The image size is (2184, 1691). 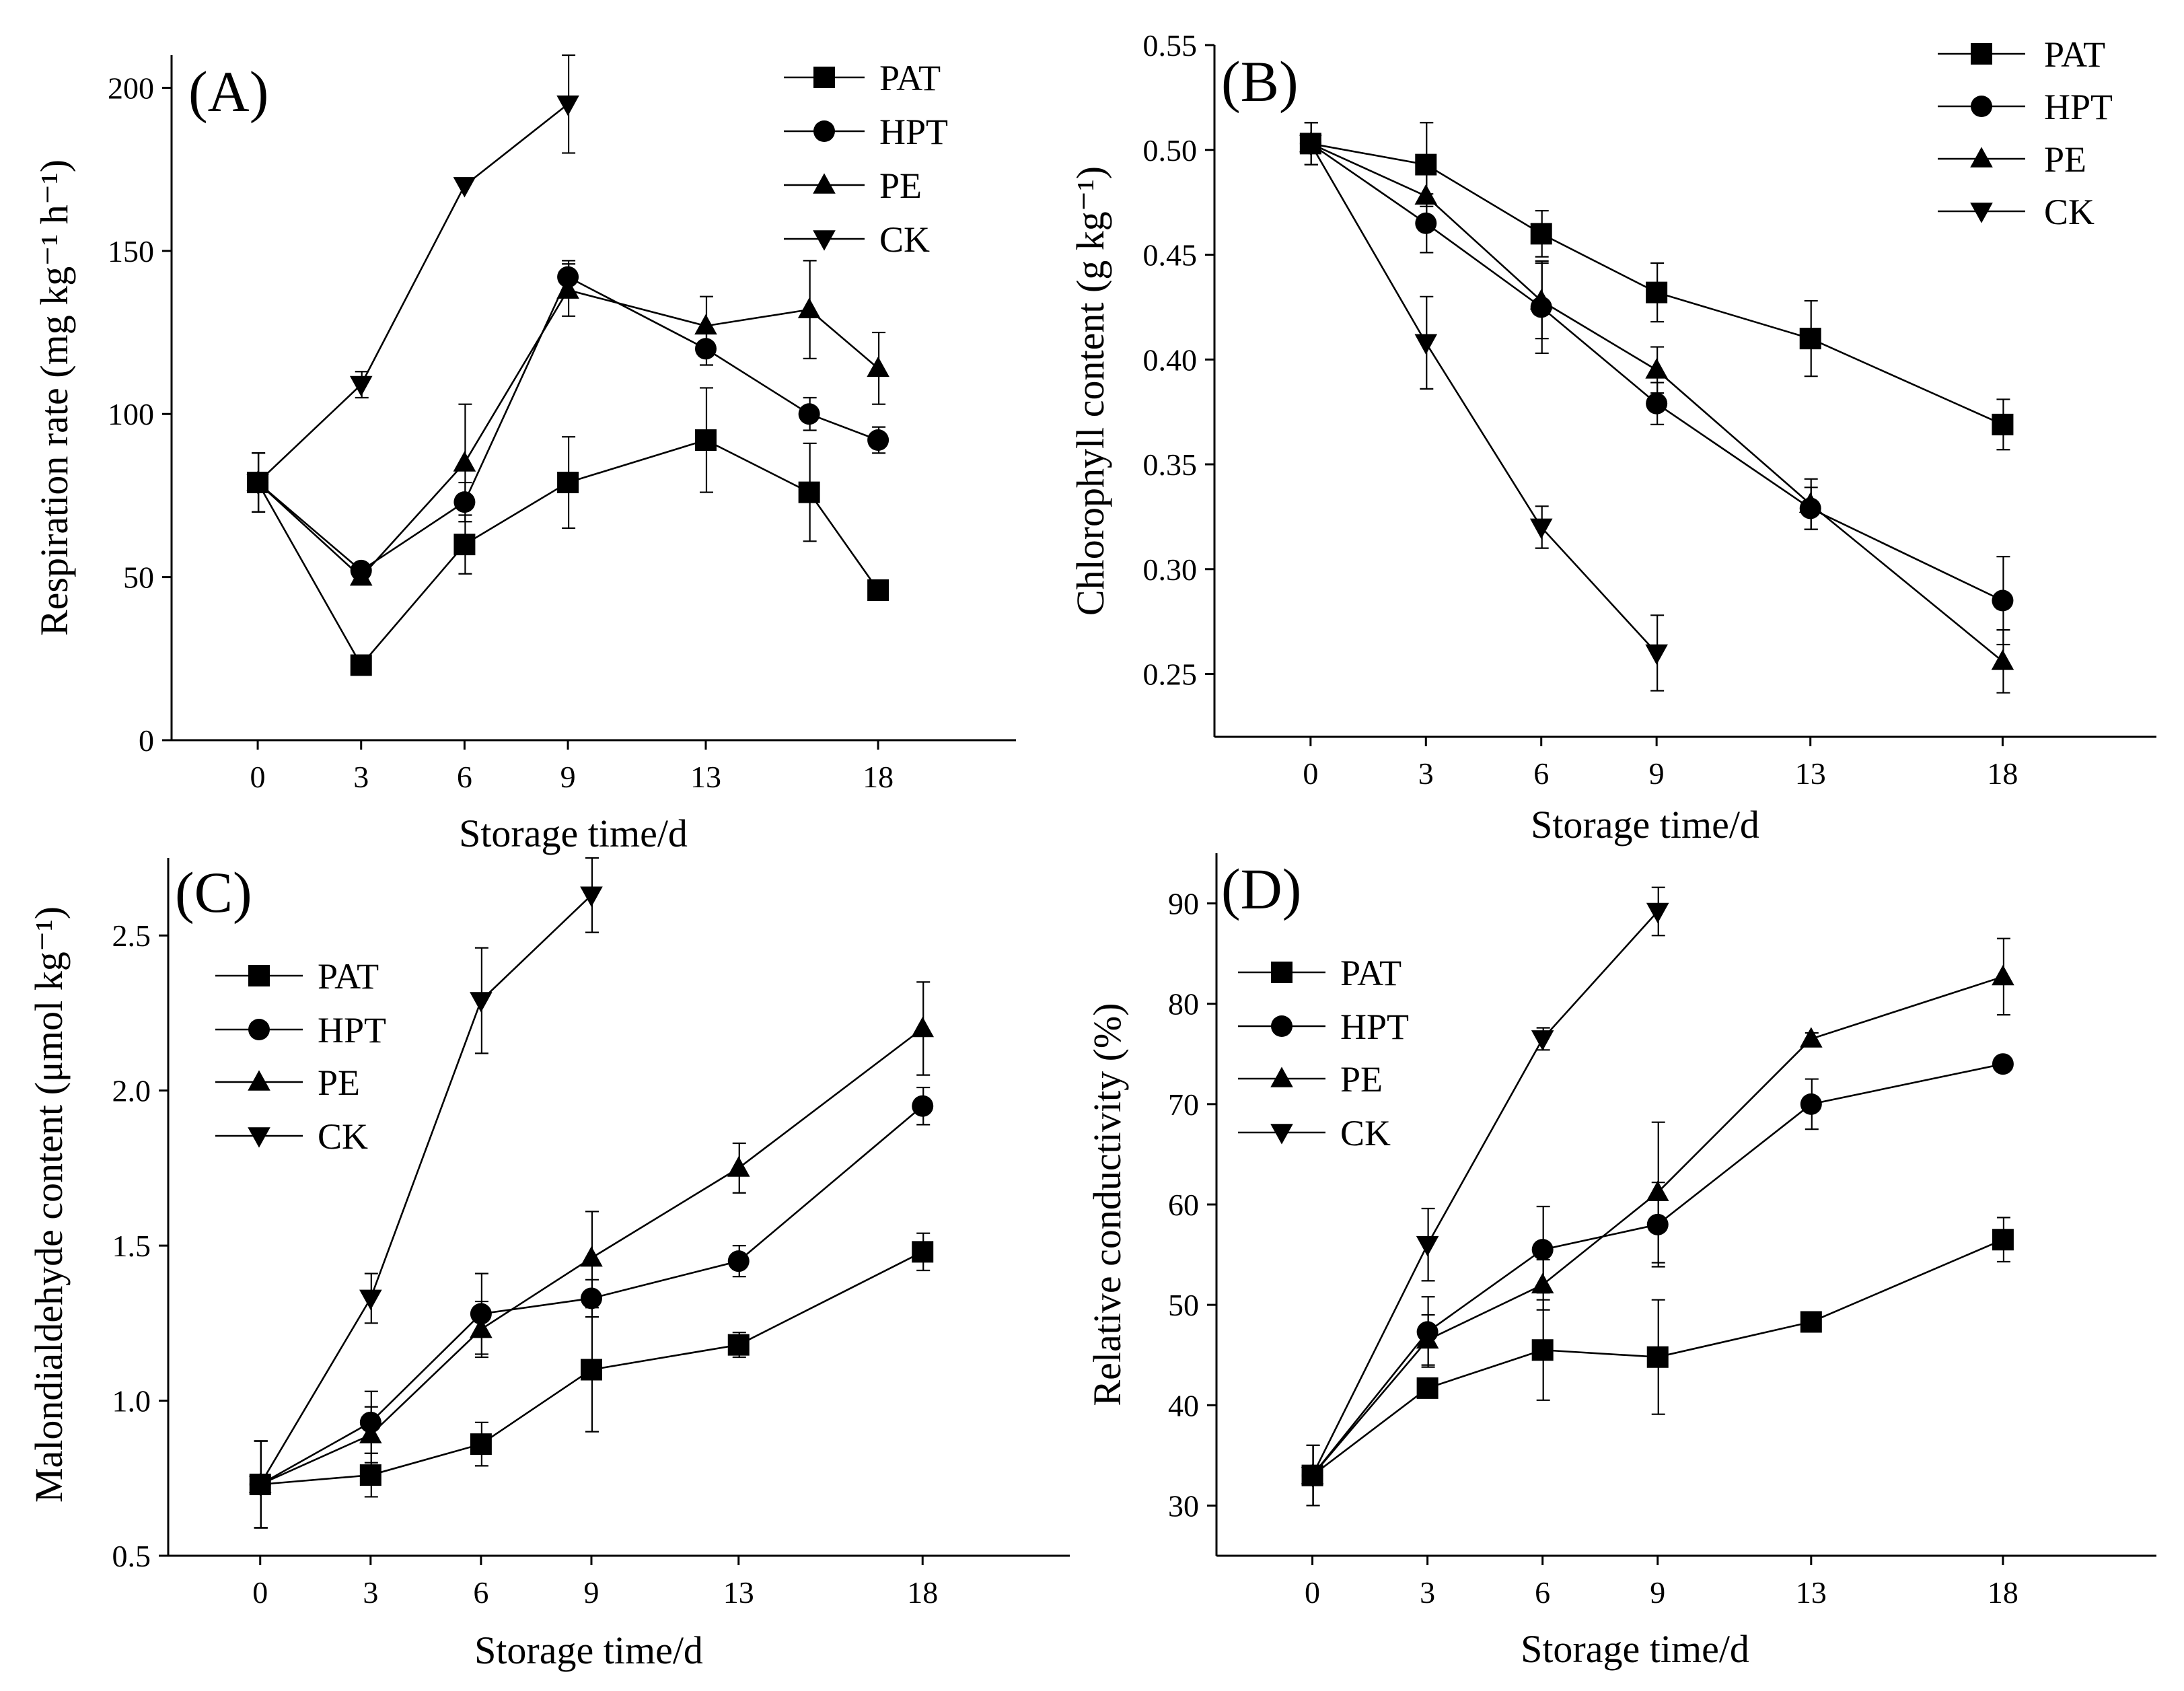 I want to click on panel-a-legend-pat: PAT, so click(x=862, y=78).